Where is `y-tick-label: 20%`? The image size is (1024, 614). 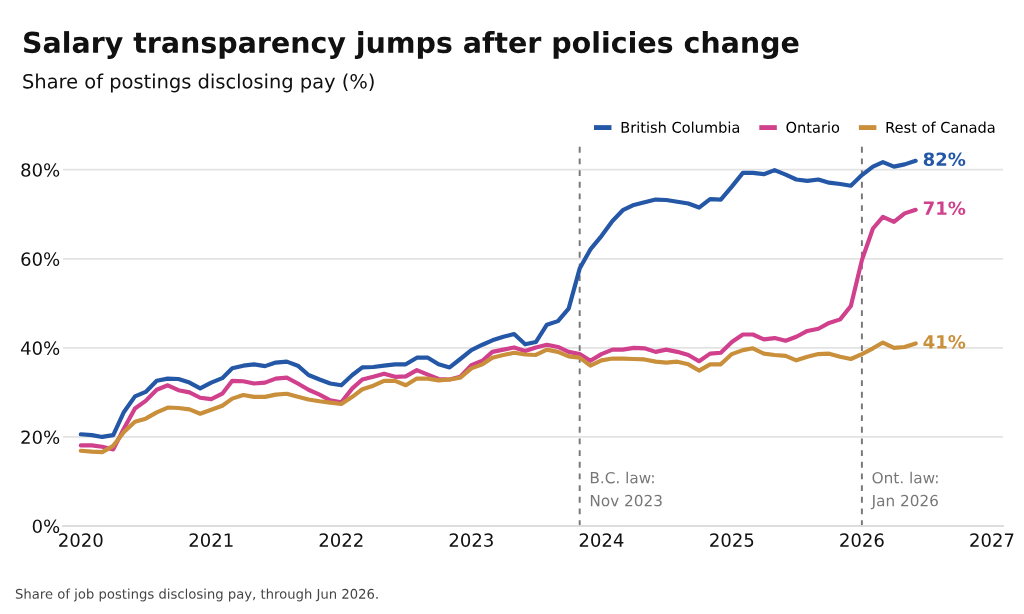
y-tick-label: 20% is located at coordinates (40, 437).